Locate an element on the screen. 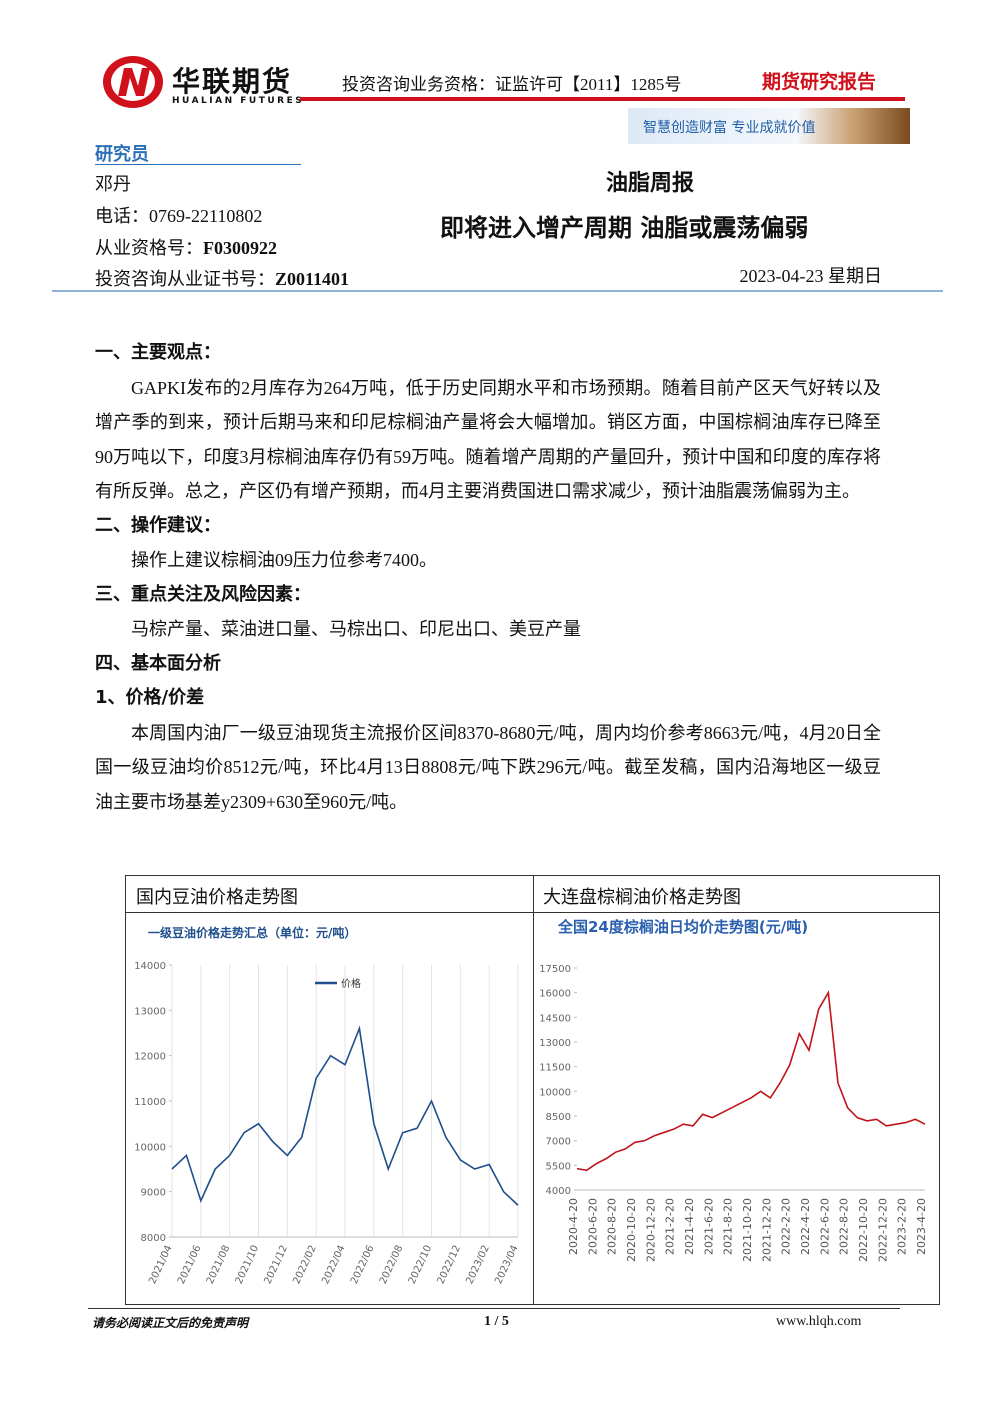 The height and width of the screenshot is (1403, 992). x-tick-label: 2022-6-20 is located at coordinates (824, 1226).